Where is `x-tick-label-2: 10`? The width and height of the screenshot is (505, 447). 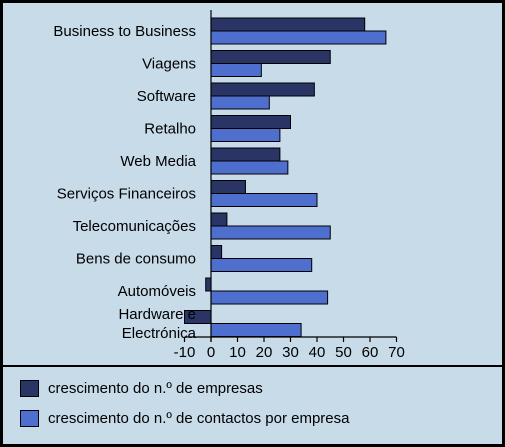
x-tick-label-2: 10 is located at coordinates (237, 352).